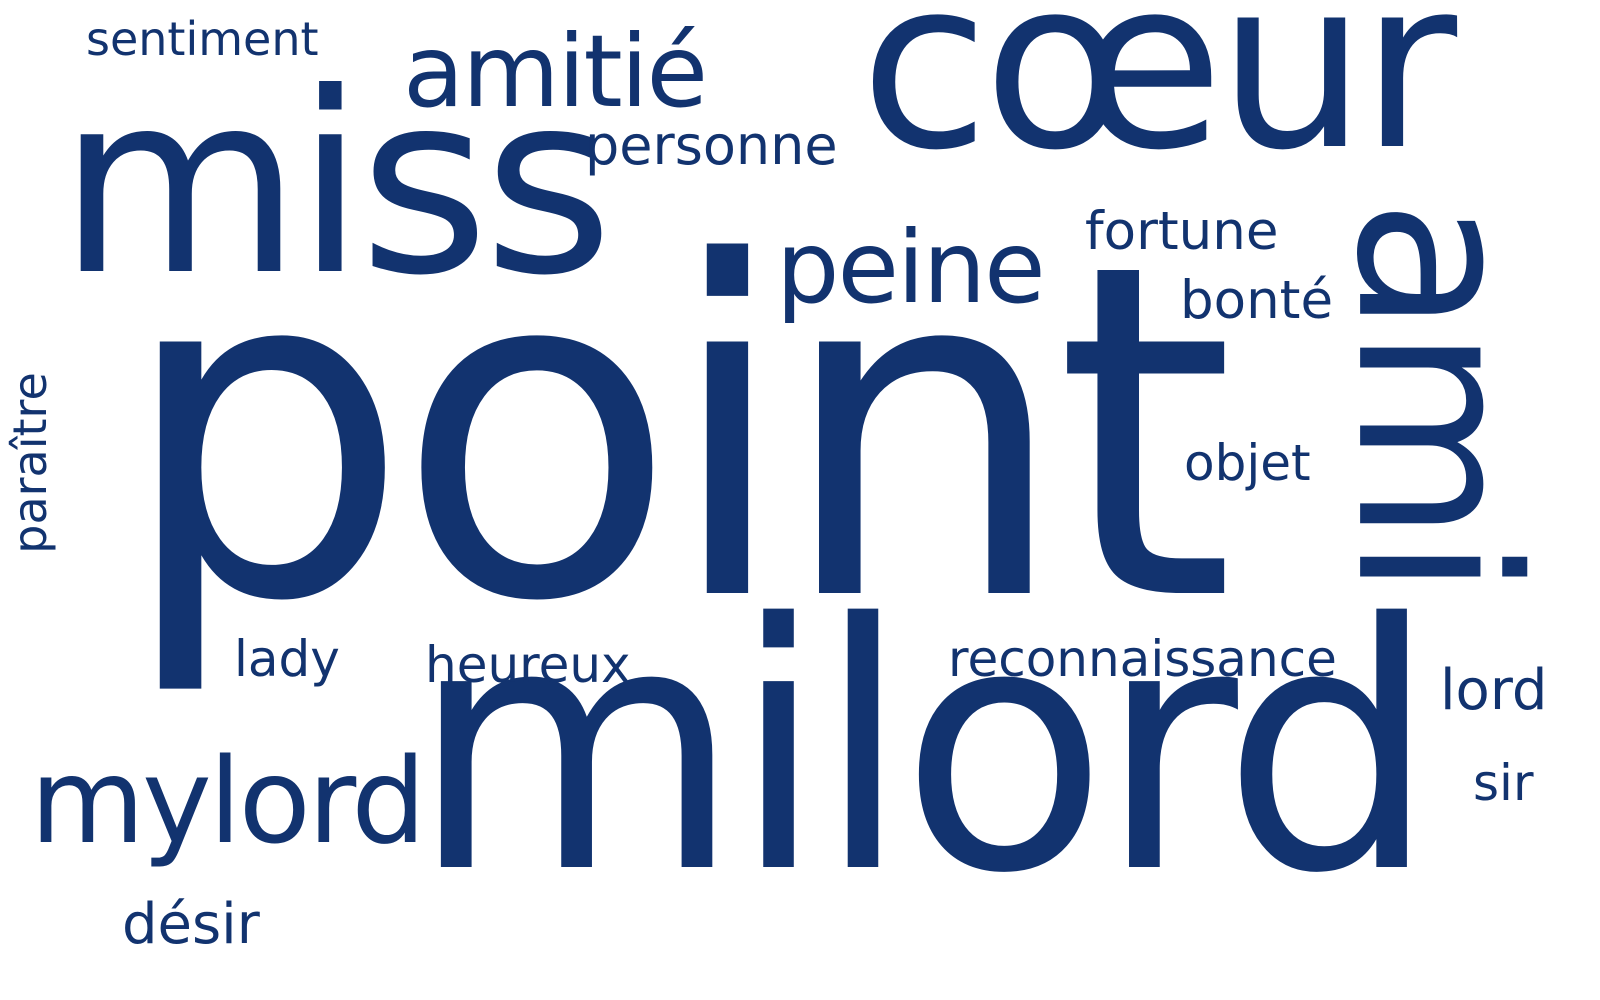  Describe the element at coordinates (335, 184) in the screenshot. I see `word-miss: miss` at that location.